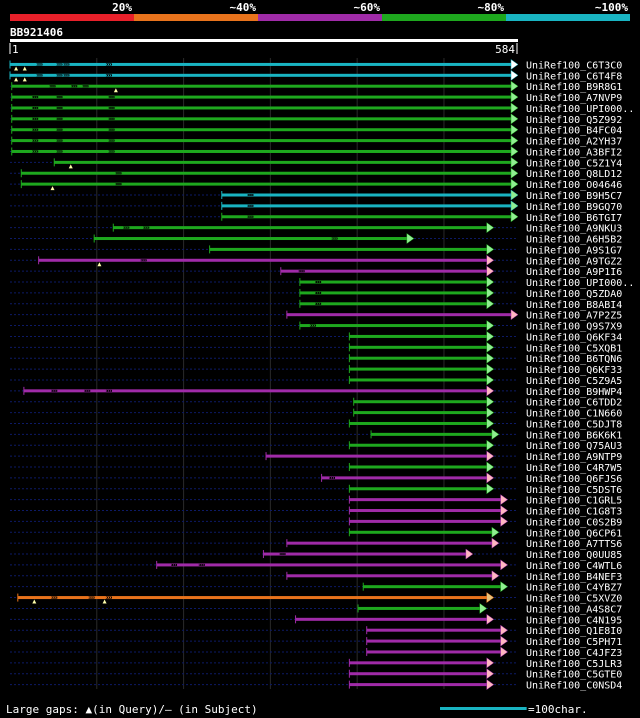  Describe the element at coordinates (574, 555) in the screenshot. I see `hit-label: UniRef100_Q0UU85` at that location.